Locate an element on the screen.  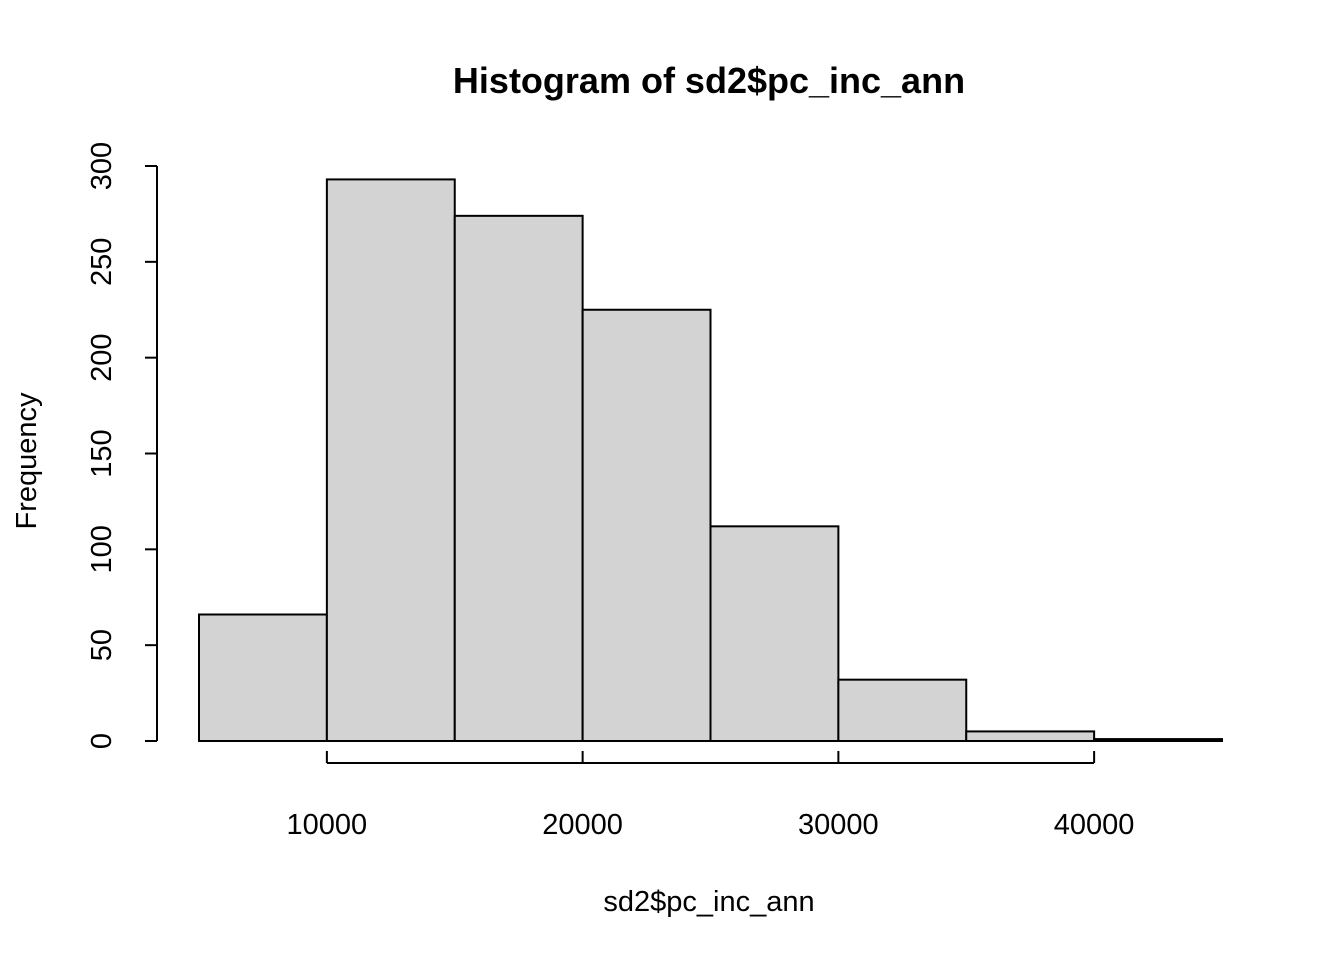
y-tick-label-4: 150 is located at coordinates (102, 453).